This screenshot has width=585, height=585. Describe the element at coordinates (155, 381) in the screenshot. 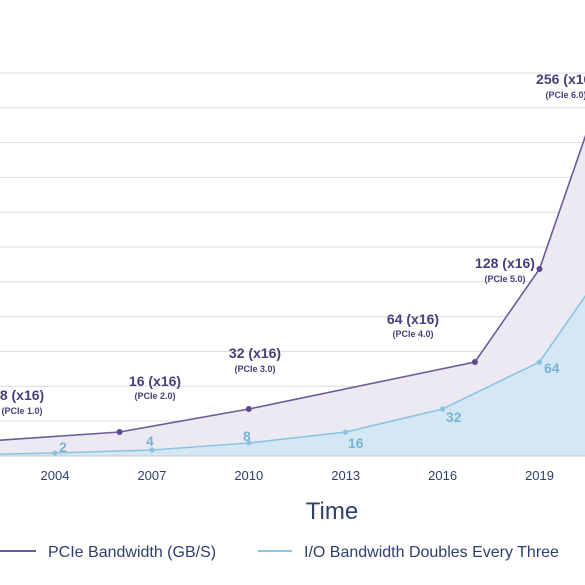

I see `pcie-data-label: 16 (x16)` at that location.